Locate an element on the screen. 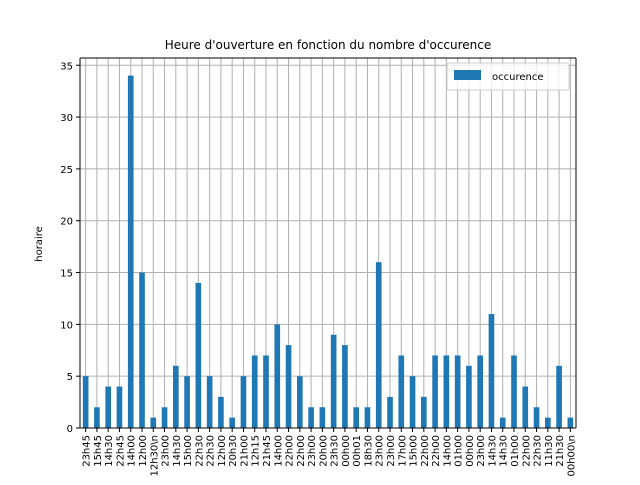 This screenshot has width=640, height=485. x-tick-label: 21h45 is located at coordinates (267, 451).